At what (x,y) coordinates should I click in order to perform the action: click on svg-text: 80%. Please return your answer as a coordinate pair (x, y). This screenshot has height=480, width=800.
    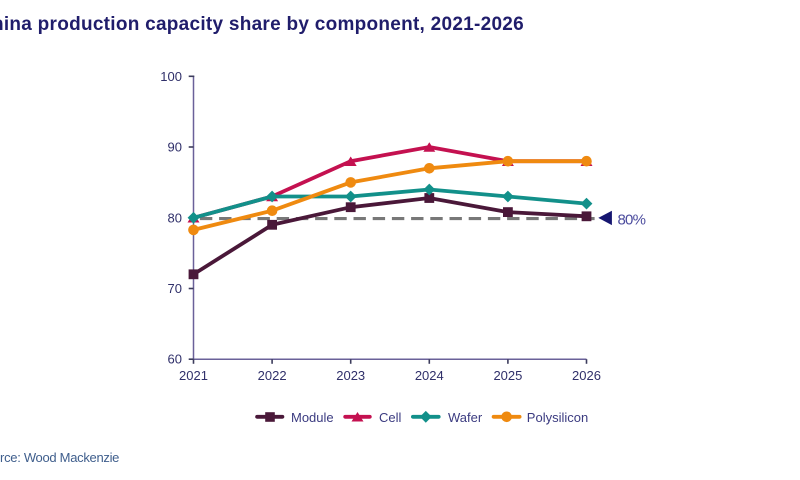
    Looking at the image, I should click on (632, 220).